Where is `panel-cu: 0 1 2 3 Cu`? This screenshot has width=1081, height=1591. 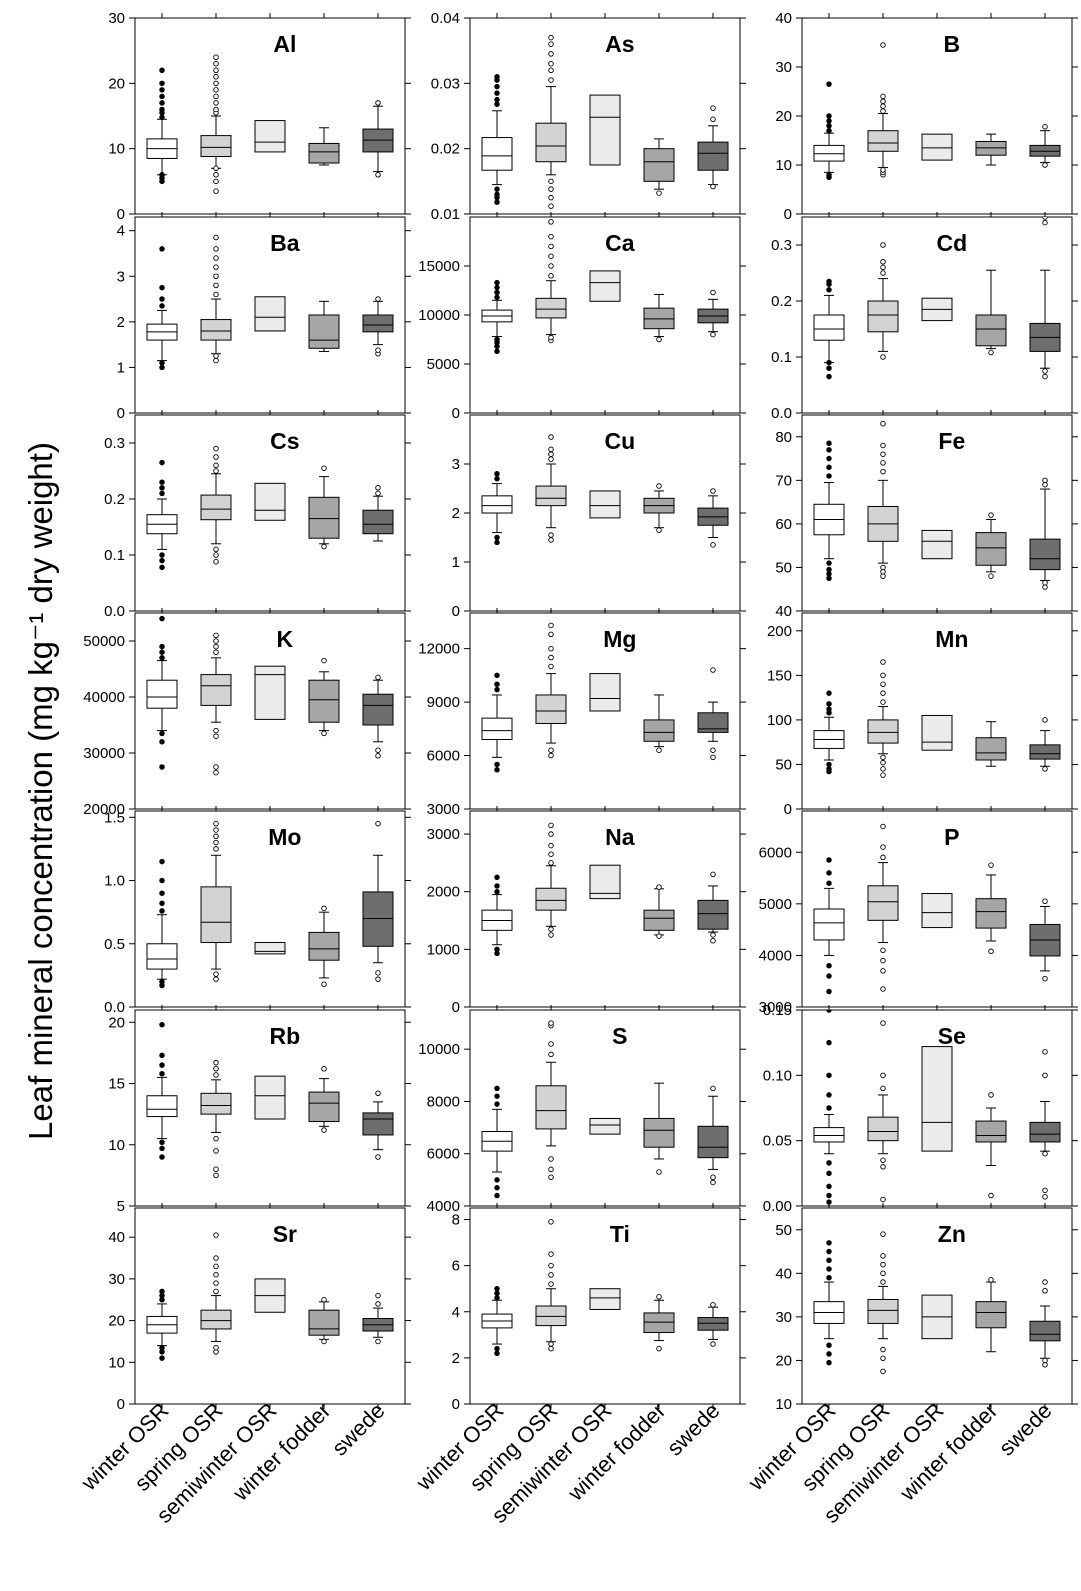 panel-cu: 0 1 2 3 Cu is located at coordinates (599, 515).